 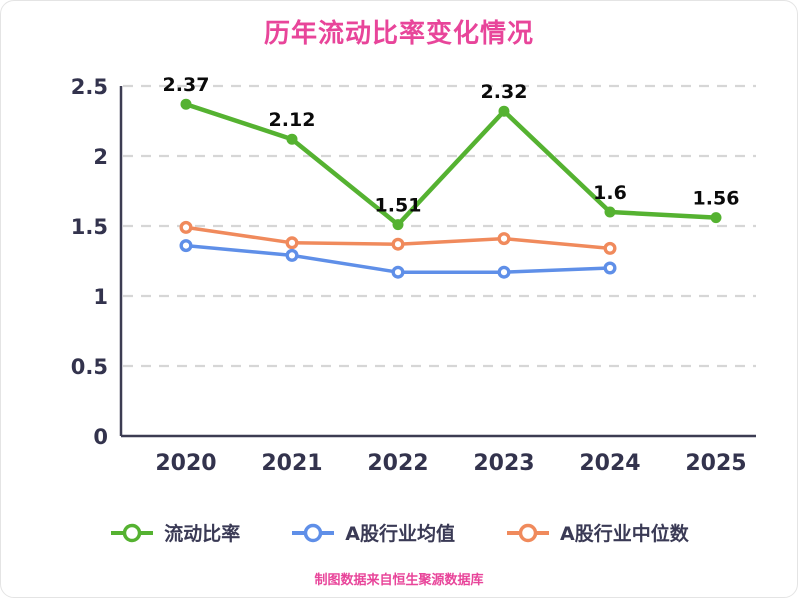 I want to click on data-label: 2.32, so click(x=504, y=92).